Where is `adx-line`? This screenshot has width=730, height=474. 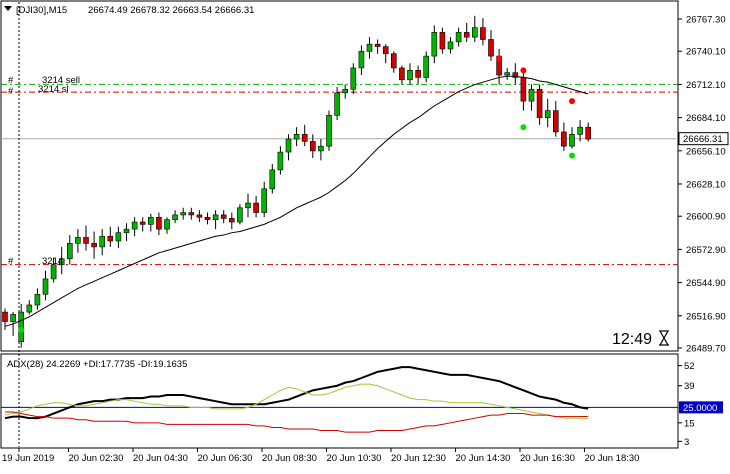
adx-line is located at coordinates (296, 393).